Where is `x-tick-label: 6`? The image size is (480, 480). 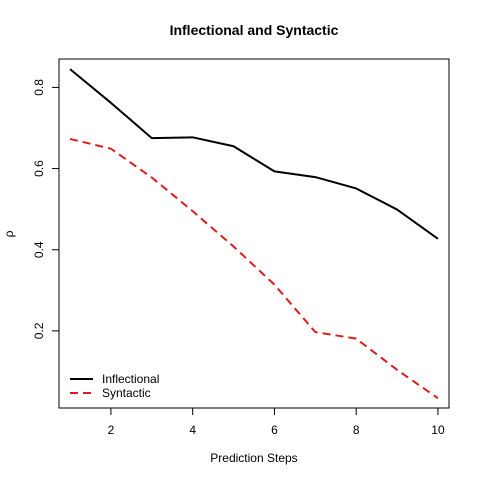
x-tick-label: 6 is located at coordinates (274, 430).